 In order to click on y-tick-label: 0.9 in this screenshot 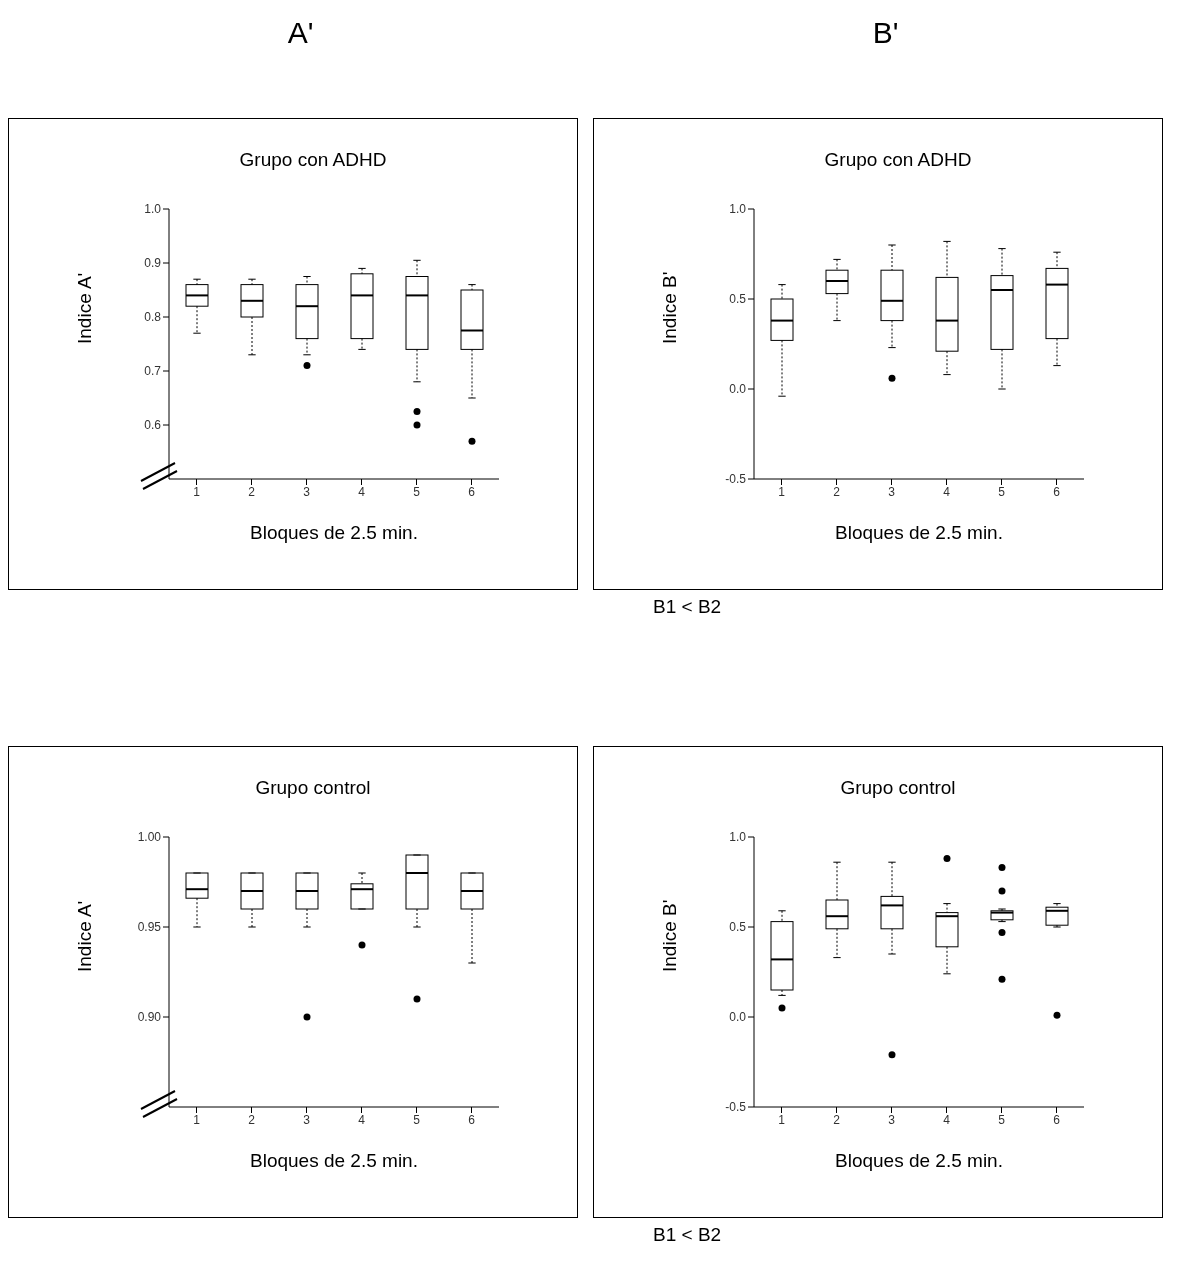, I will do `click(153, 263)`.